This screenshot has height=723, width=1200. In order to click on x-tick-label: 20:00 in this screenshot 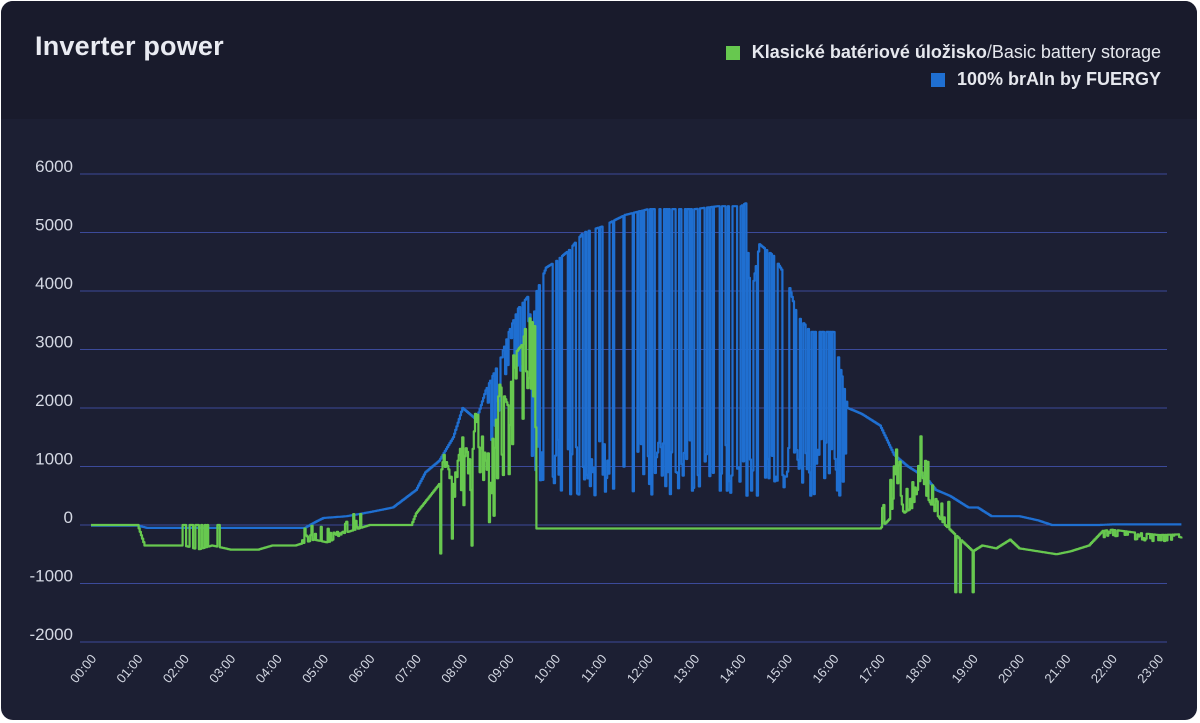, I will do `click(1011, 668)`.